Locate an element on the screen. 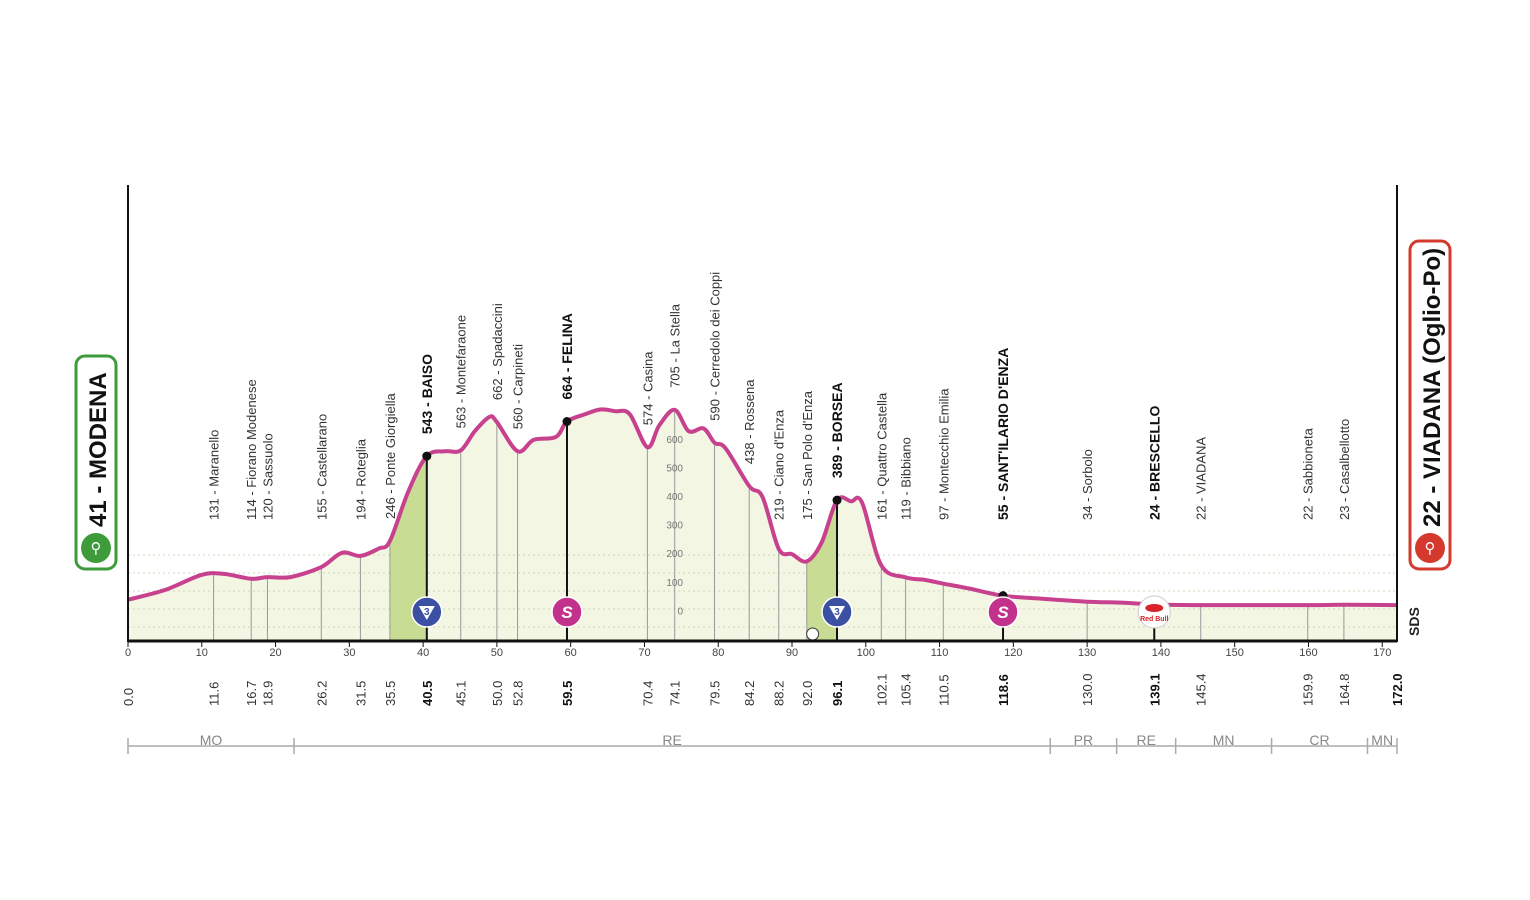 The width and height of the screenshot is (1530, 900). km-label: 74.1 is located at coordinates (675, 693).